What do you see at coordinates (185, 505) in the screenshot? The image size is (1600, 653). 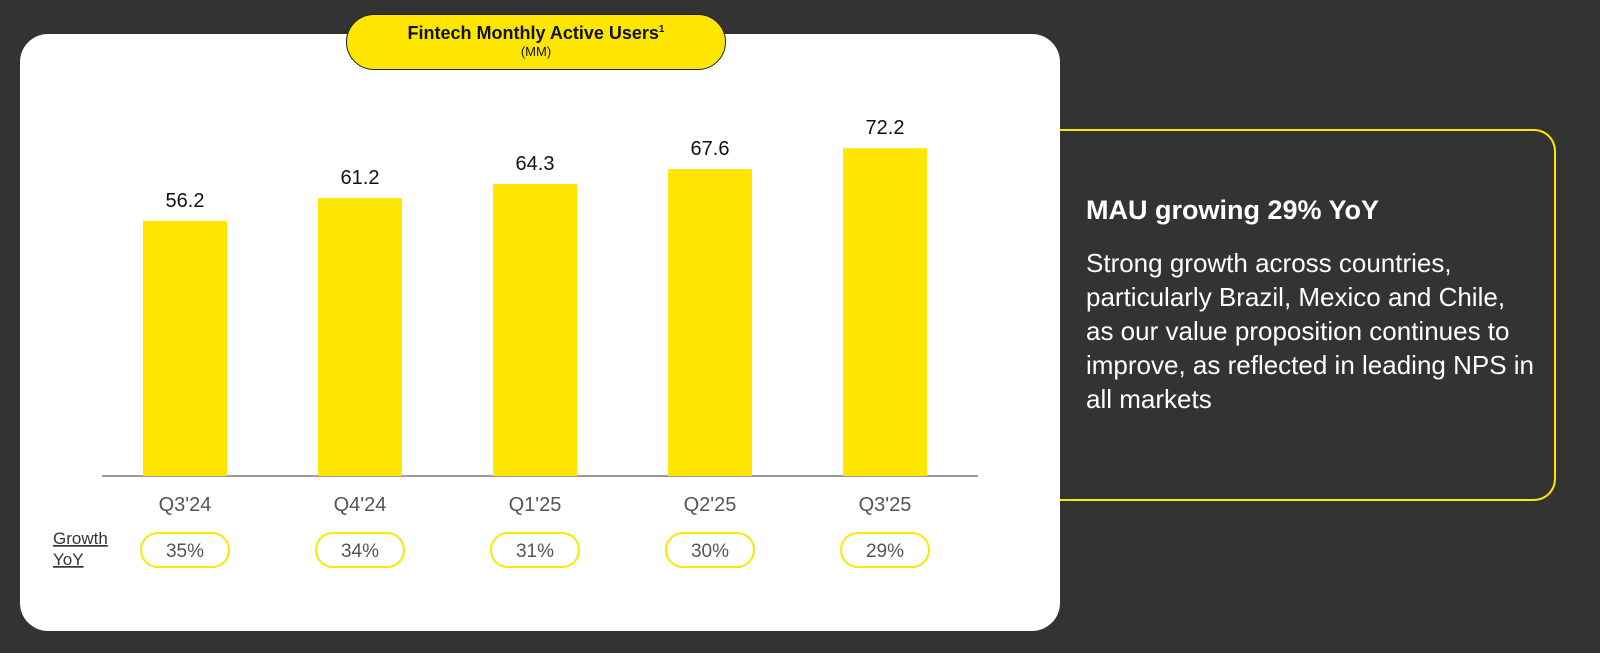 I see `tick-label: Q3'24` at bounding box center [185, 505].